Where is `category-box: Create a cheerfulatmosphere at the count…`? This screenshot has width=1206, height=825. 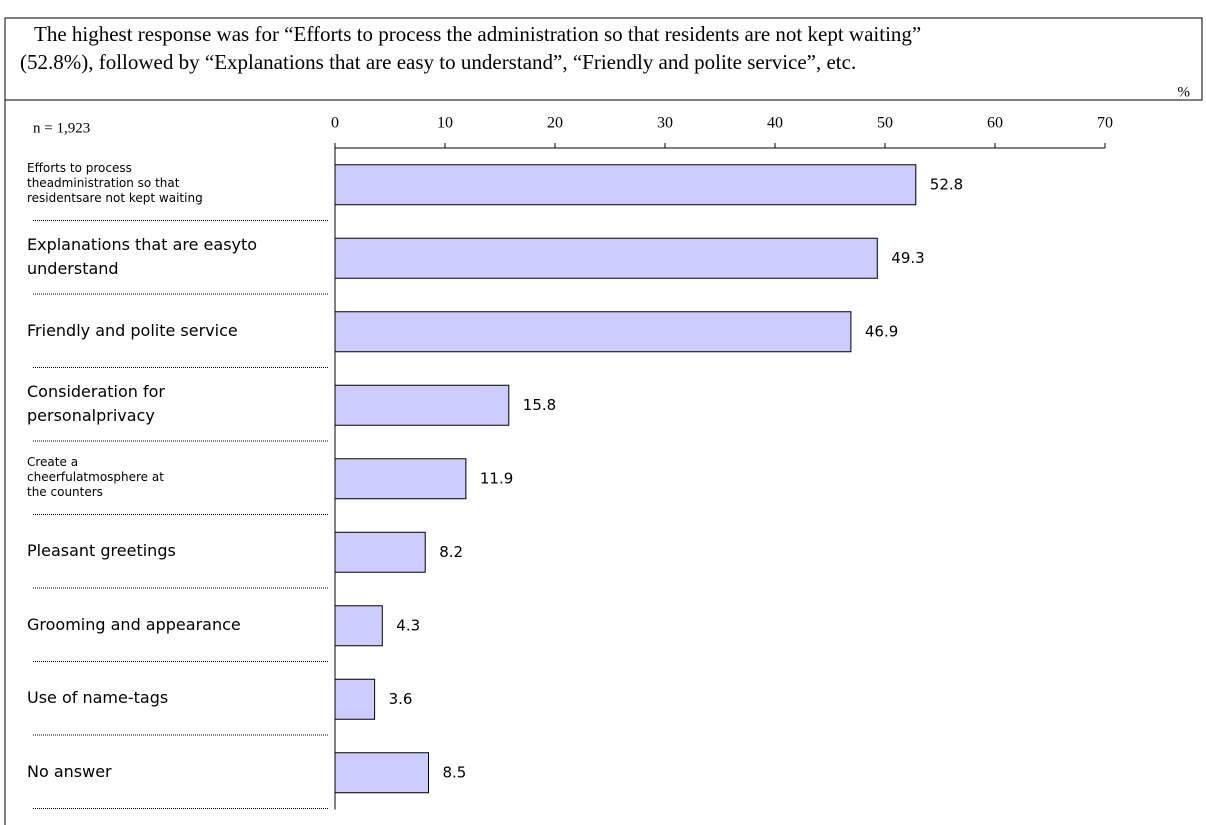
category-box: Create a cheerfulatmosphere at the count… is located at coordinates (95, 477).